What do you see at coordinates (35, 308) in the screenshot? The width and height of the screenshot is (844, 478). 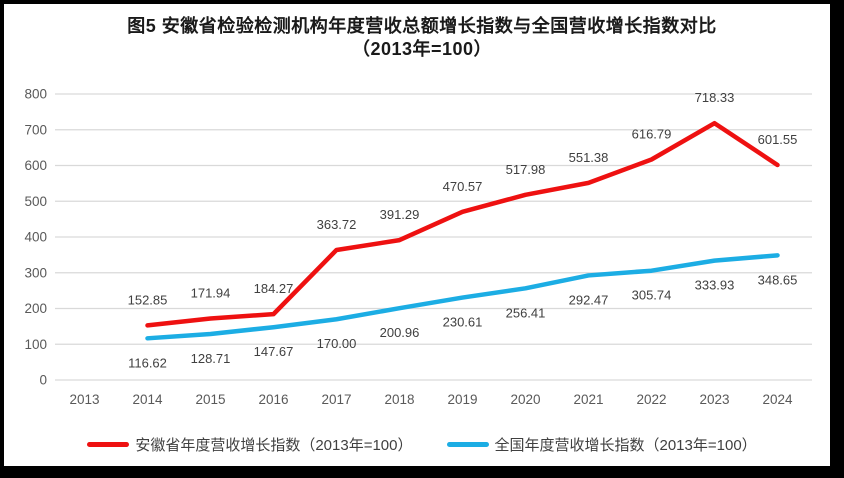 I see `y-tick-label: 200` at bounding box center [35, 308].